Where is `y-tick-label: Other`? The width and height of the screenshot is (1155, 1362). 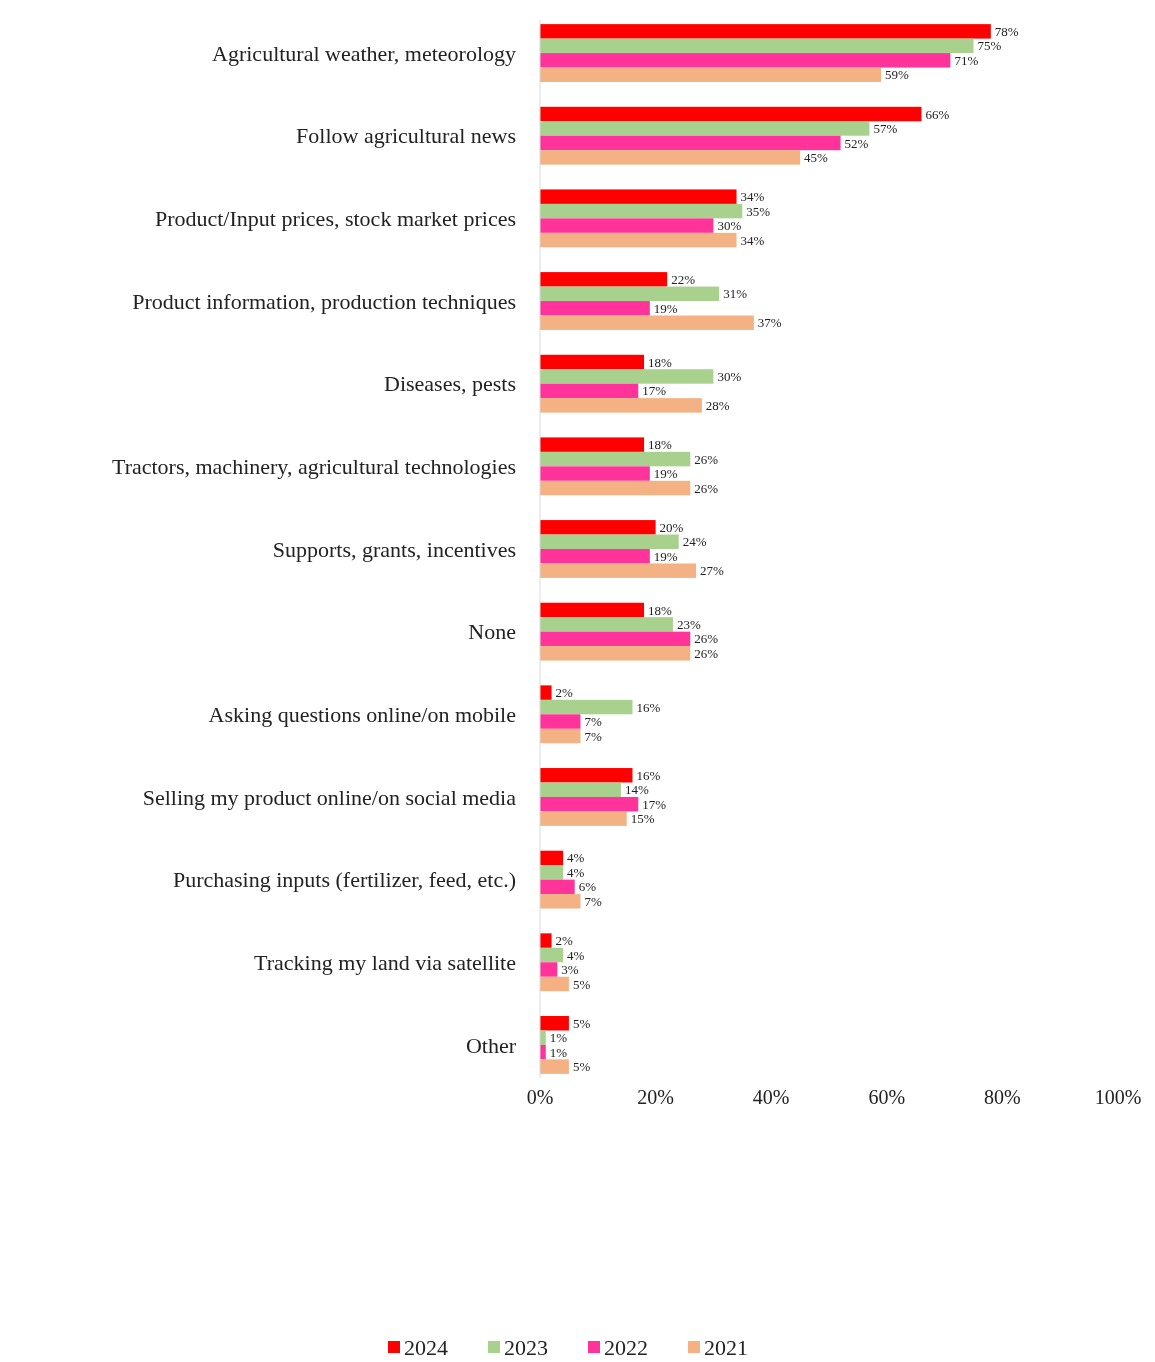 y-tick-label: Other is located at coordinates (491, 1045).